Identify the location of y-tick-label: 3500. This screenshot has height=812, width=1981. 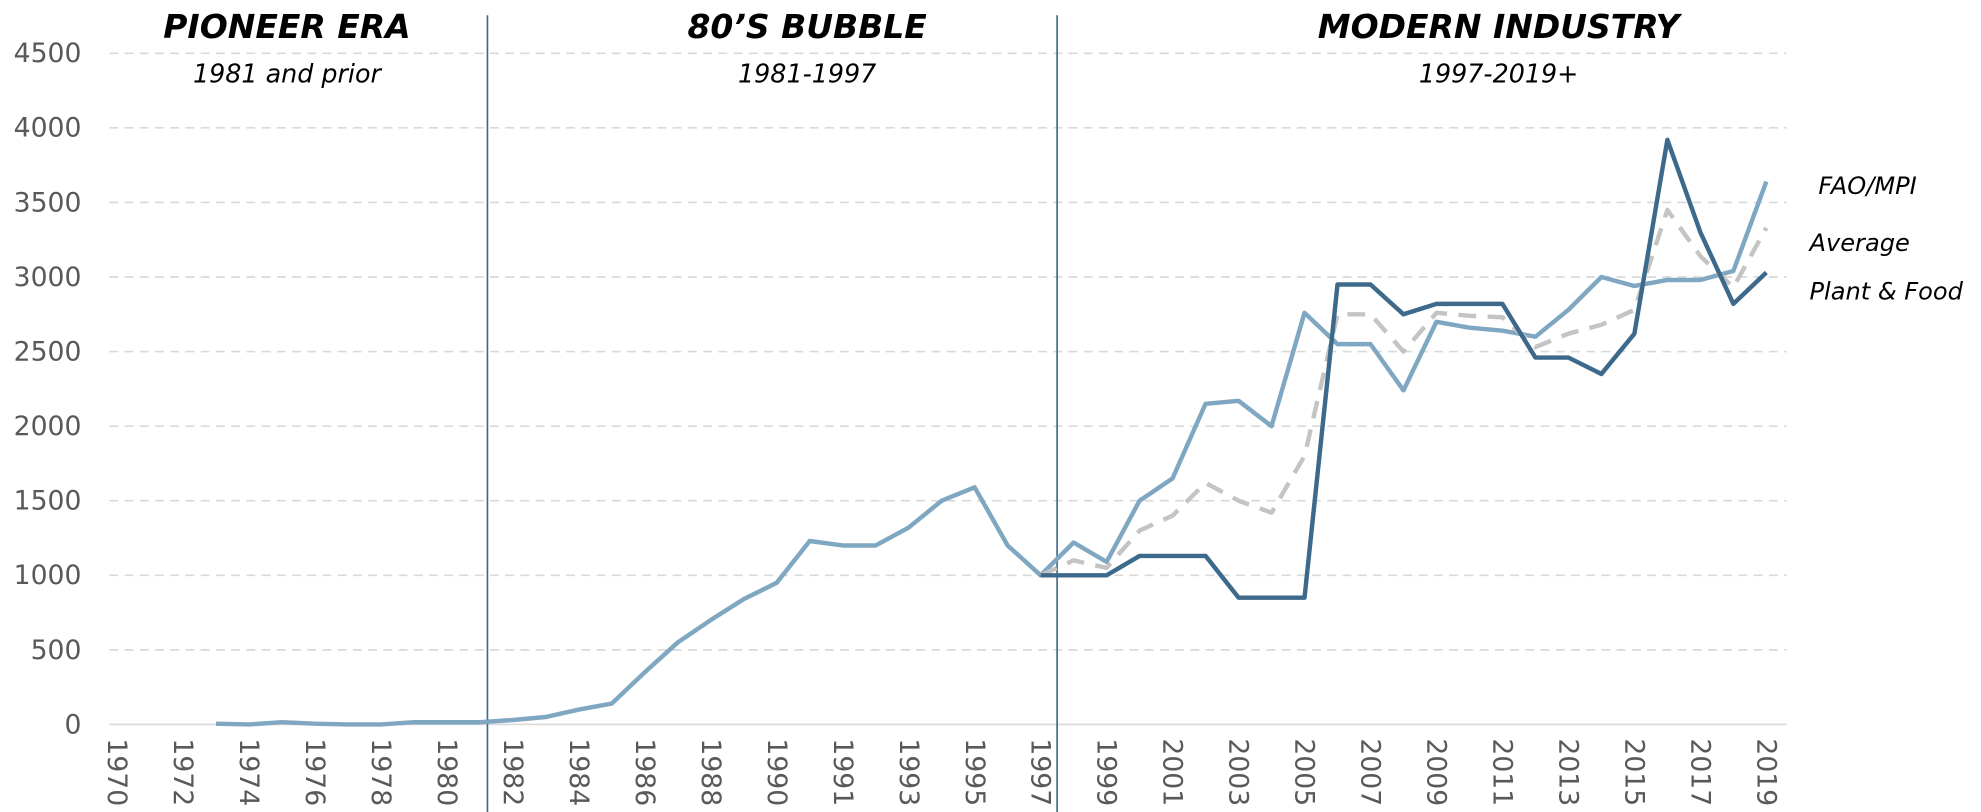
(48, 202).